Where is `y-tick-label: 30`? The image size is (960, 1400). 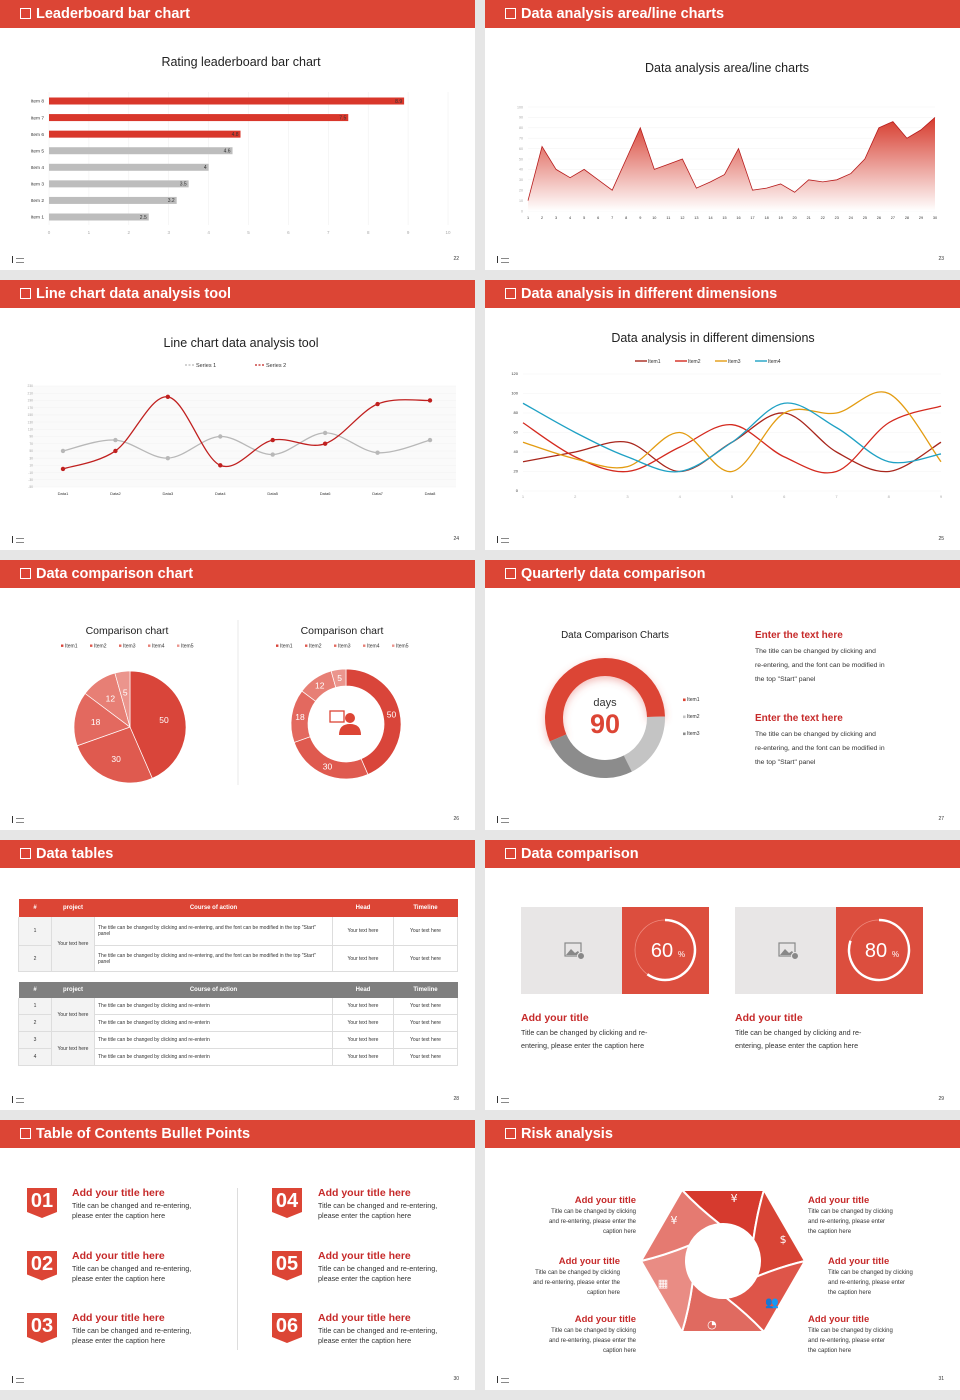 y-tick-label: 30 is located at coordinates (521, 180).